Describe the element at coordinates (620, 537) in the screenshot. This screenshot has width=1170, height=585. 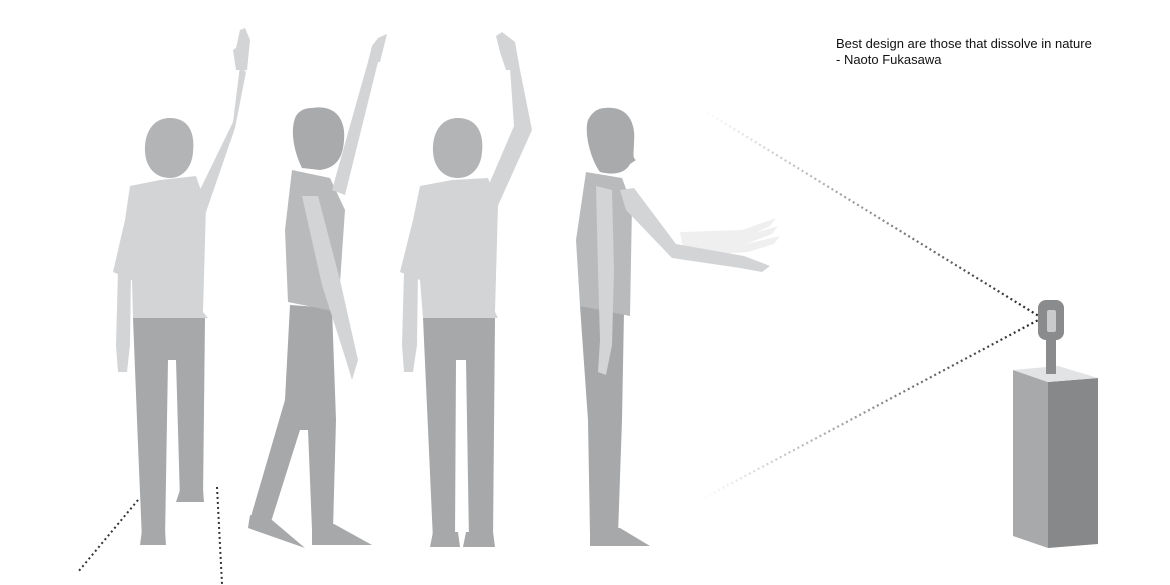
I see `person-4-foot` at that location.